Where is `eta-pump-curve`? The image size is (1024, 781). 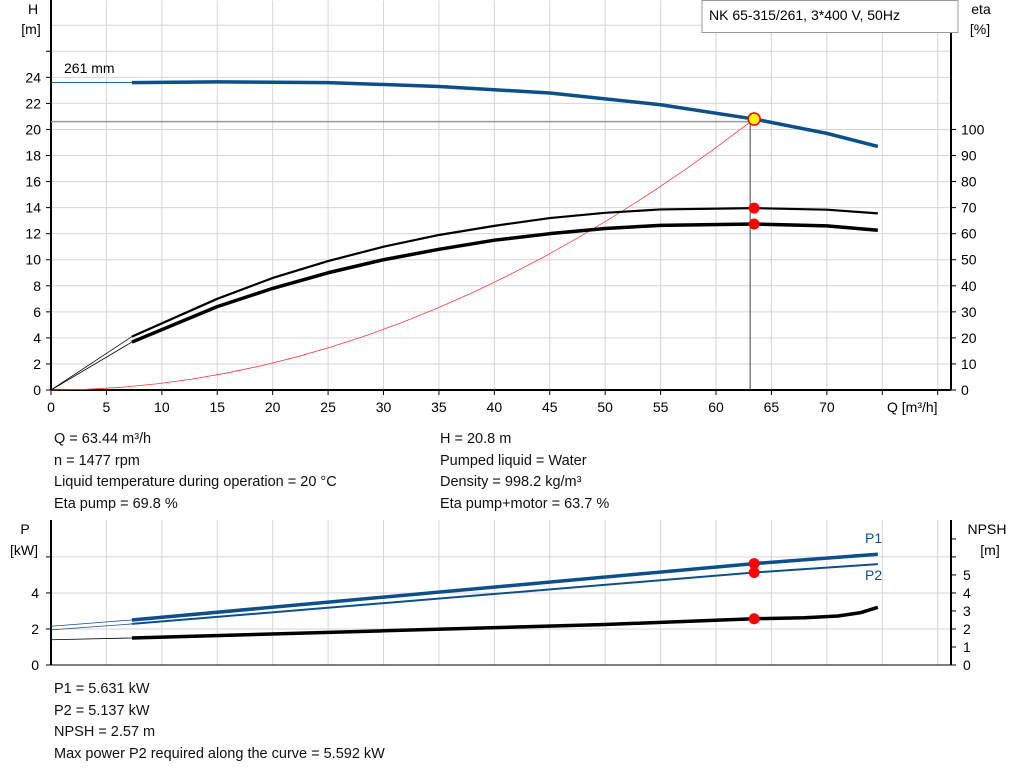
eta-pump-curve is located at coordinates (504, 272).